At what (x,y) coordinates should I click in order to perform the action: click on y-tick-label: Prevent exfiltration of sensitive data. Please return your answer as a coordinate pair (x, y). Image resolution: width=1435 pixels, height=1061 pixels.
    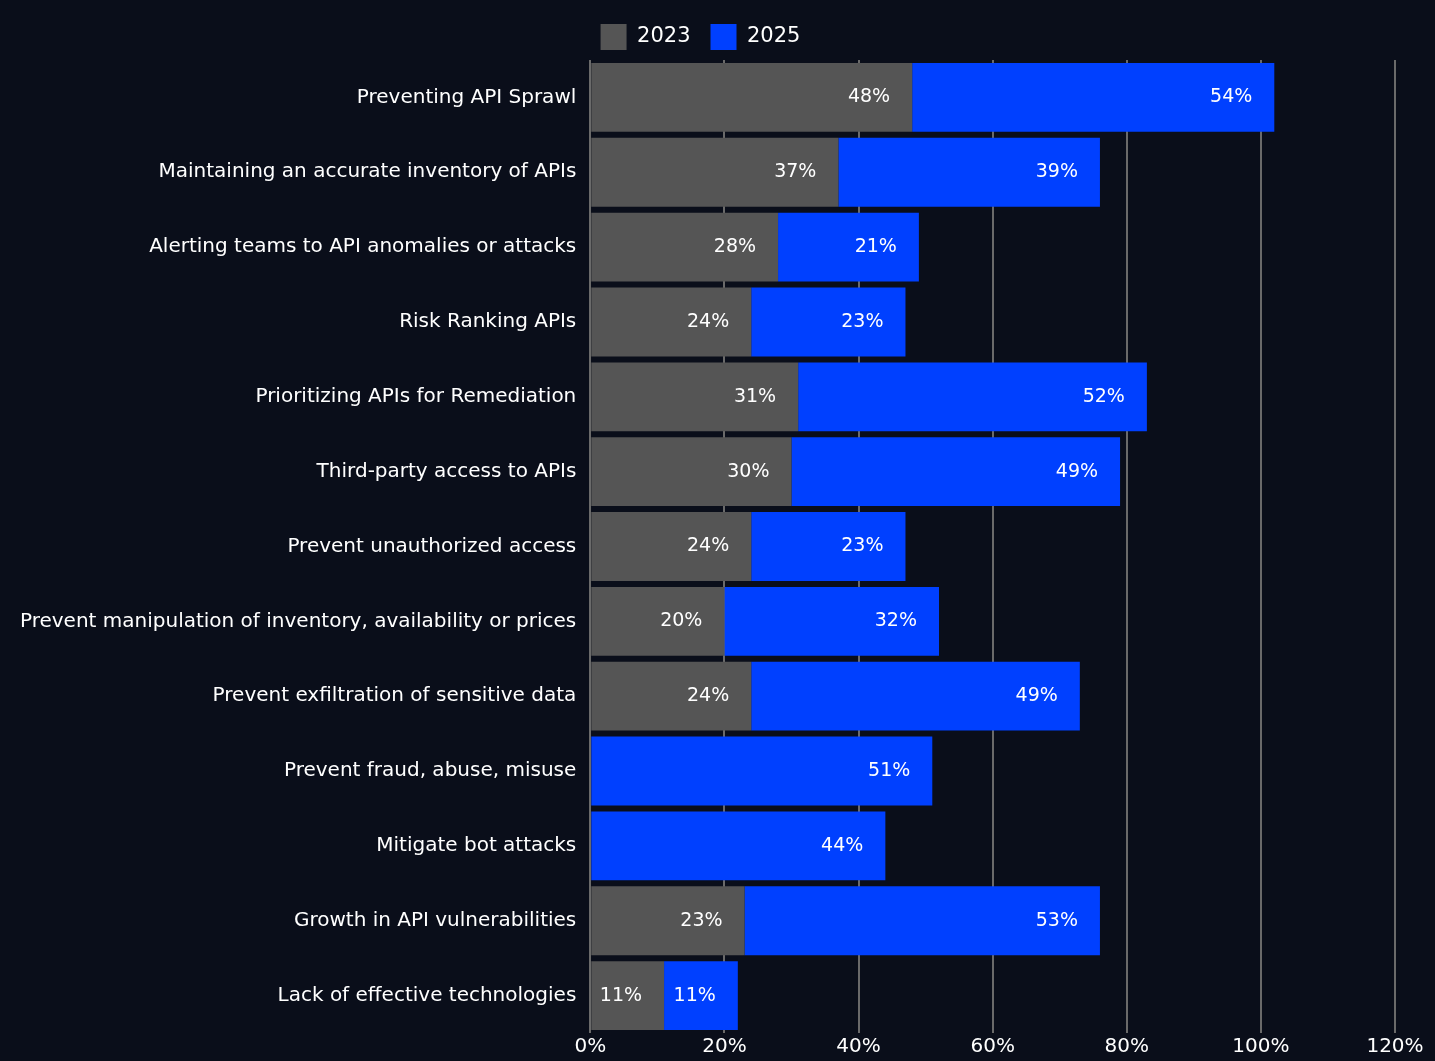
    Looking at the image, I should click on (394, 694).